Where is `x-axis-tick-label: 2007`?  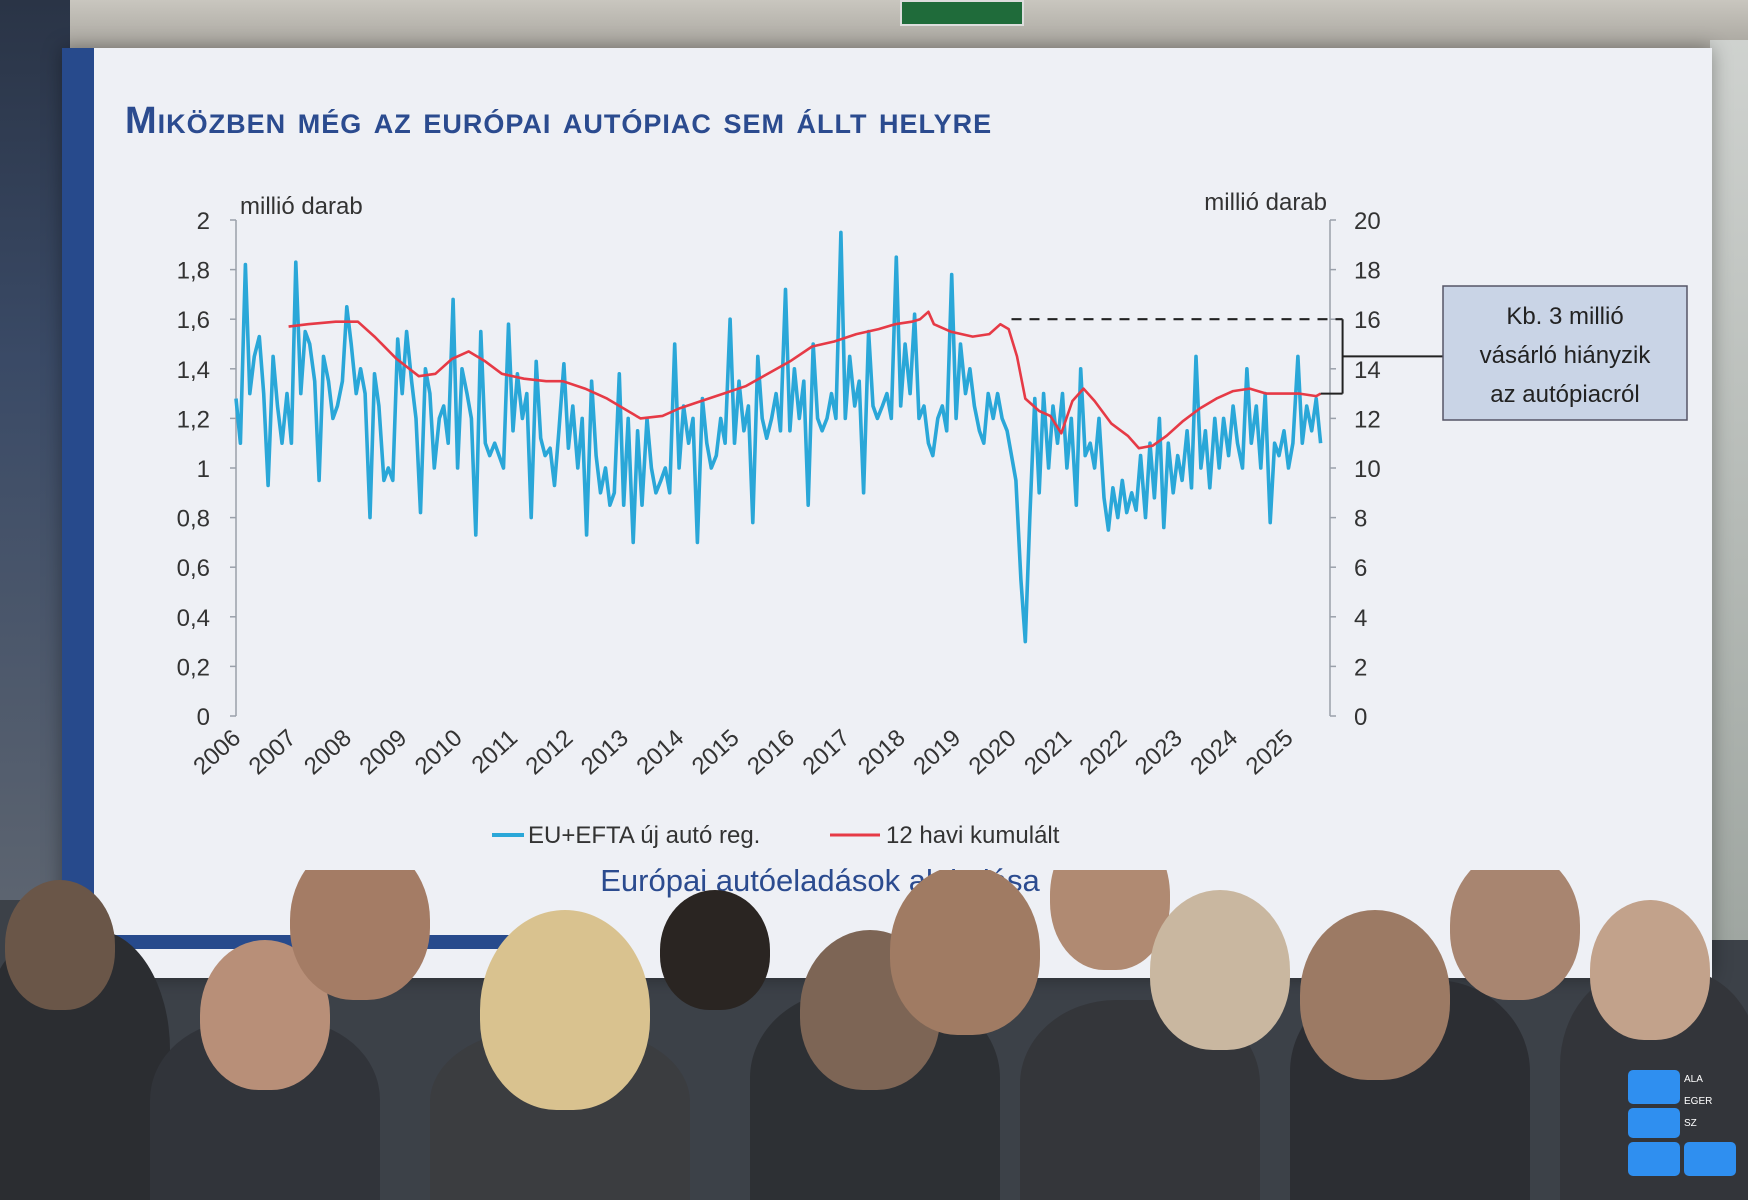
x-axis-tick-label: 2007 is located at coordinates (273, 752).